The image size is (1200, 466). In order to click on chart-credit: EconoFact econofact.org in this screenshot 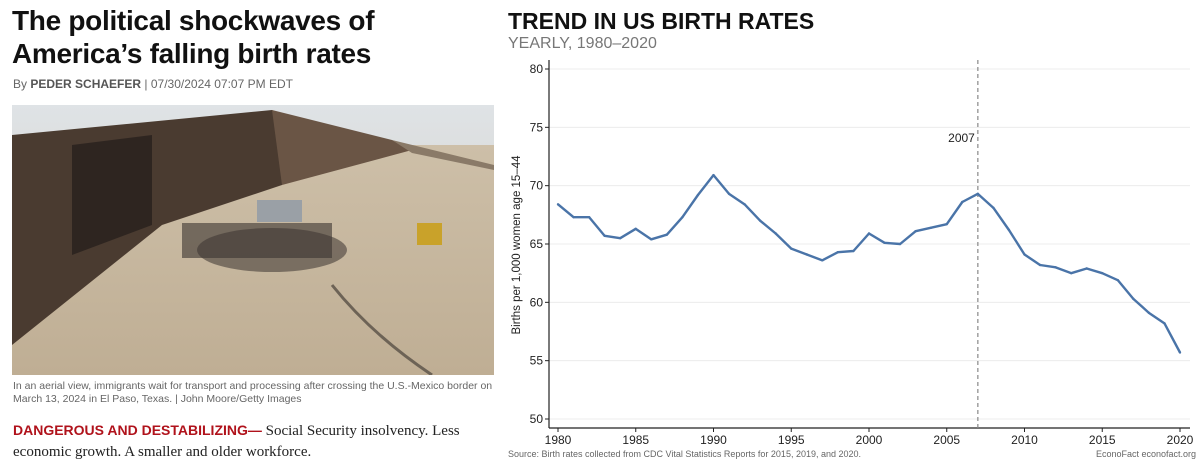, I will do `click(1146, 454)`.